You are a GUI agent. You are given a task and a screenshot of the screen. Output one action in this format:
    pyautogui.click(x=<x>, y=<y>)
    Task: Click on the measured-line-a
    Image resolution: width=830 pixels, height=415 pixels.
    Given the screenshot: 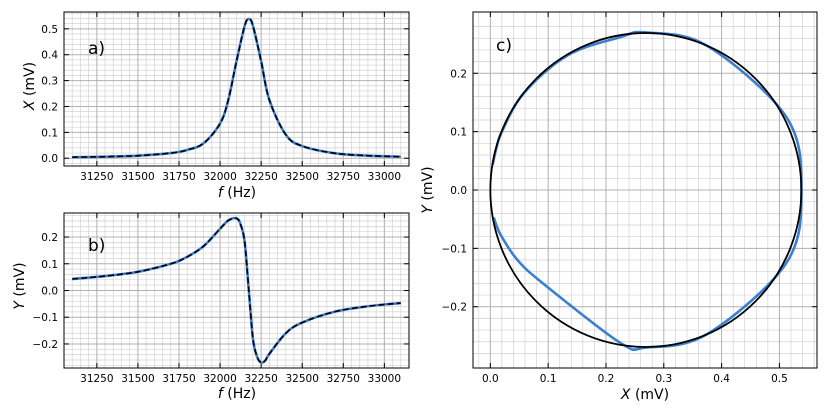 What is the action you would take?
    pyautogui.click(x=236, y=88)
    